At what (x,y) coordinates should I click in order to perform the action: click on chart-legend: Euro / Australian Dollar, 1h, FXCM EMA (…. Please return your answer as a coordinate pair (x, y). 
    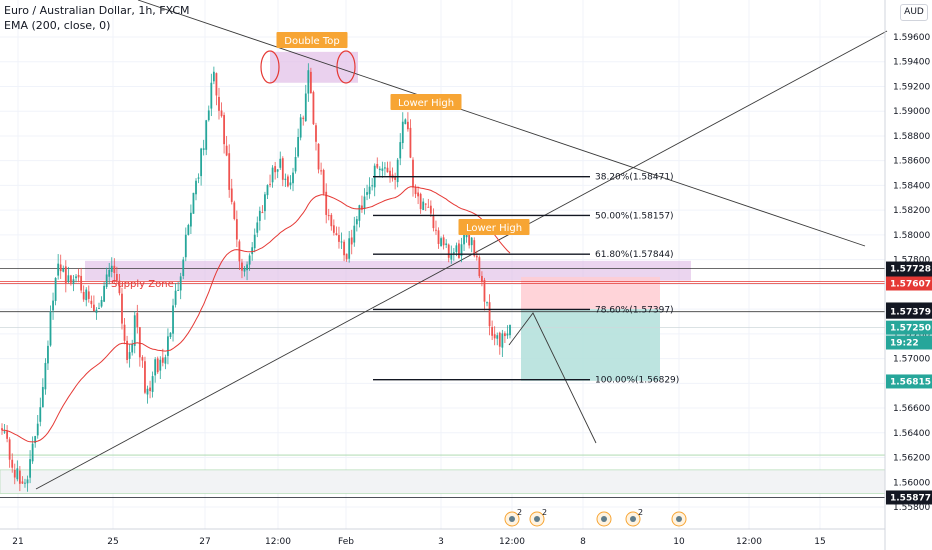
    Looking at the image, I should click on (97, 18).